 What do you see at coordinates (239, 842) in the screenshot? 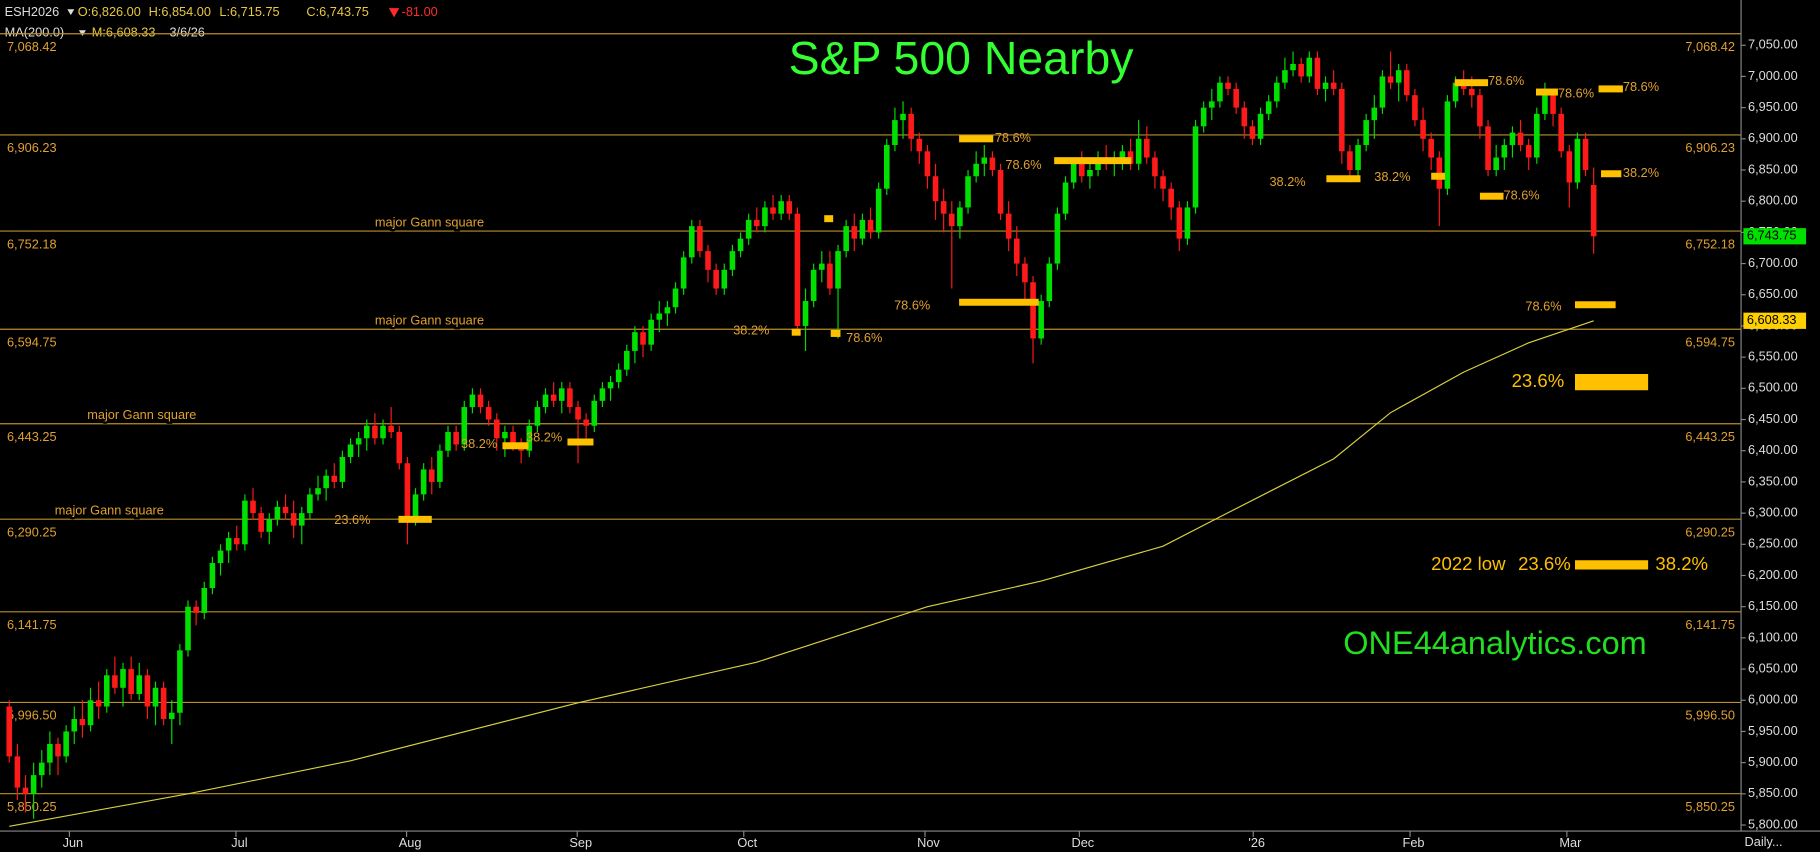
I see `x-tick-label: Jul` at bounding box center [239, 842].